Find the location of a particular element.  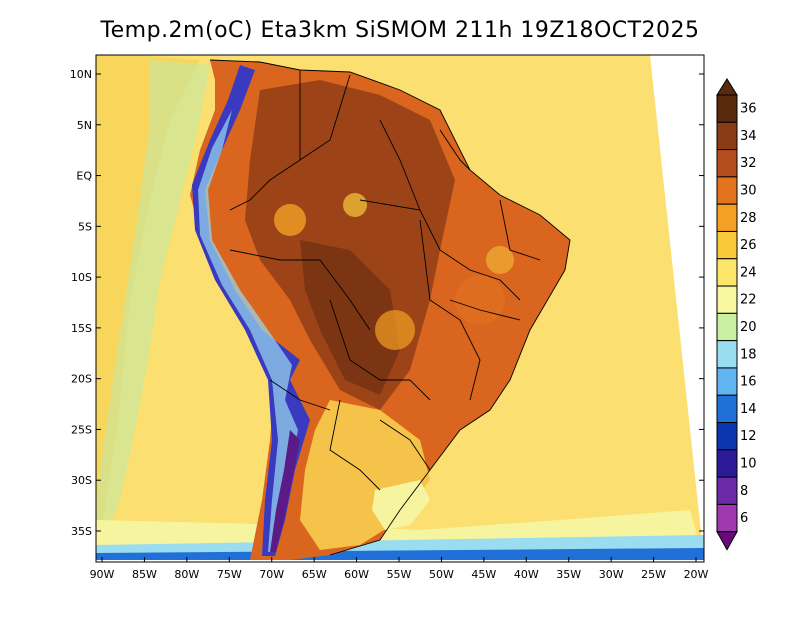

lat-label: 35S is located at coordinates (81, 531).